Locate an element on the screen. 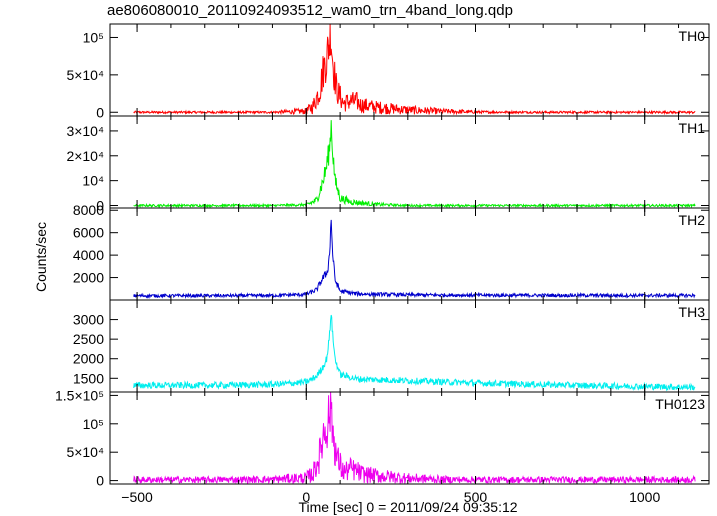 The image size is (717, 516). x-tick-label: 0 is located at coordinates (306, 497).